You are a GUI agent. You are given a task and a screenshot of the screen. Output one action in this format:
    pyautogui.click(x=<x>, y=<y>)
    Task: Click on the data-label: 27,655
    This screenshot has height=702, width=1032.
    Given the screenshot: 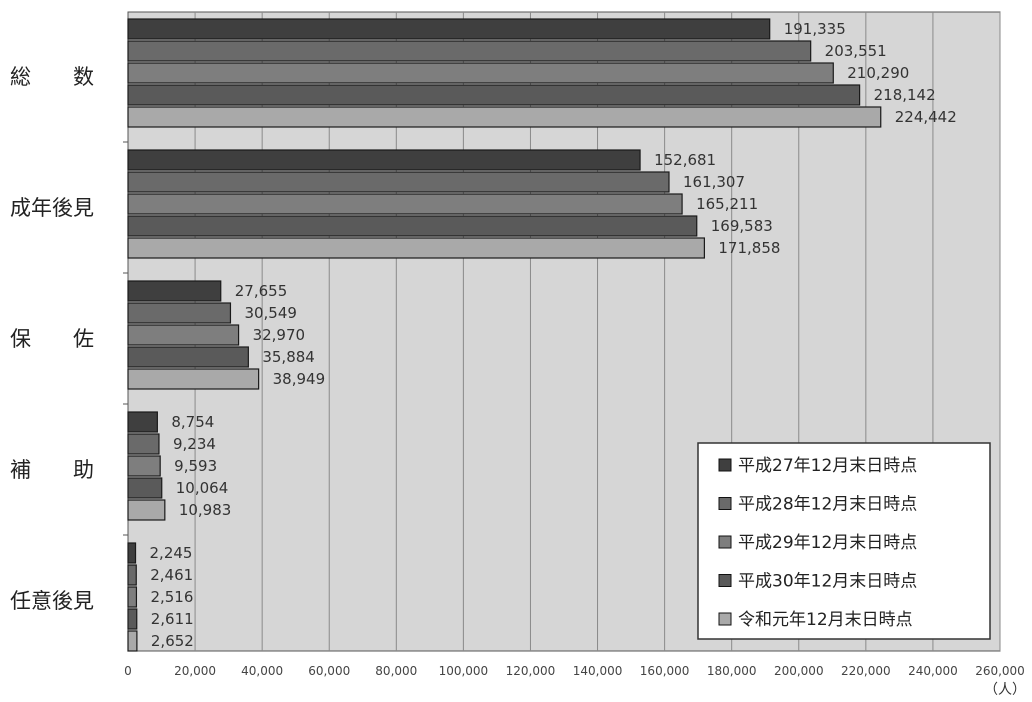 What is the action you would take?
    pyautogui.click(x=261, y=291)
    